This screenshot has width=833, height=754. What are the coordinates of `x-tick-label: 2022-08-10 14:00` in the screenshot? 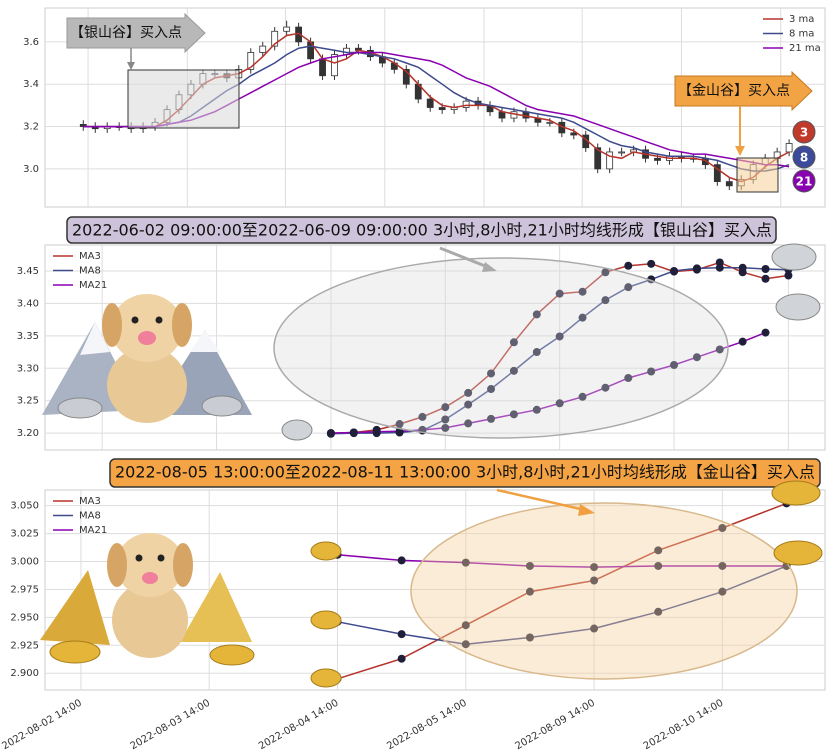 It's located at (684, 725).